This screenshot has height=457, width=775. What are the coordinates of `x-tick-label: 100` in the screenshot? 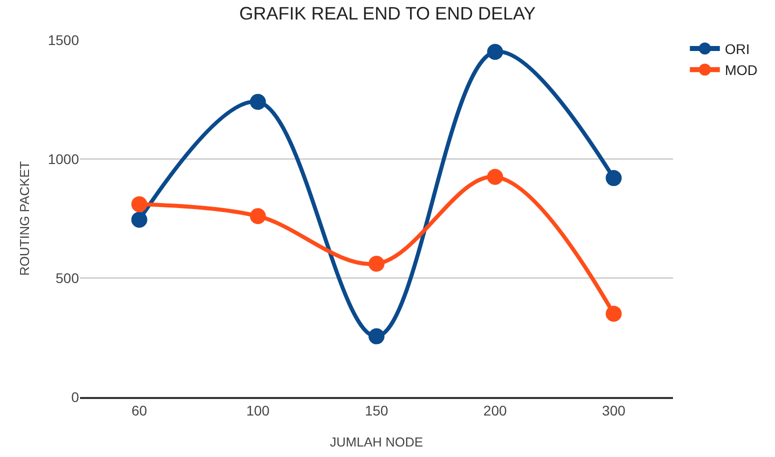 It's located at (258, 410).